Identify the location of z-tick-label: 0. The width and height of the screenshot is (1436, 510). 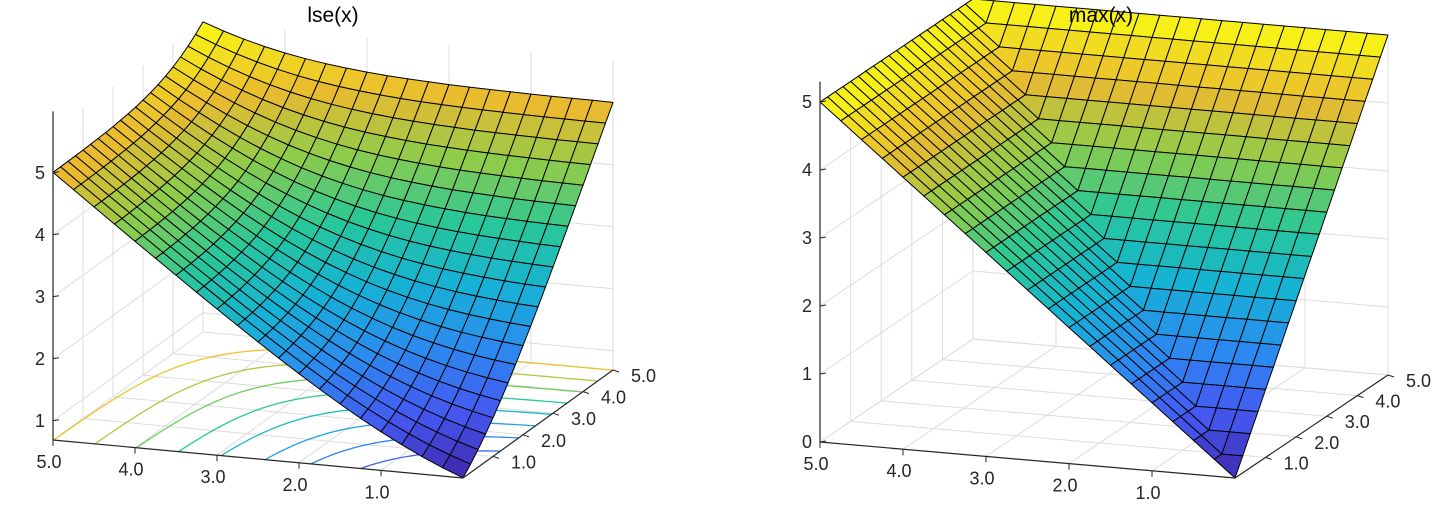
(807, 442).